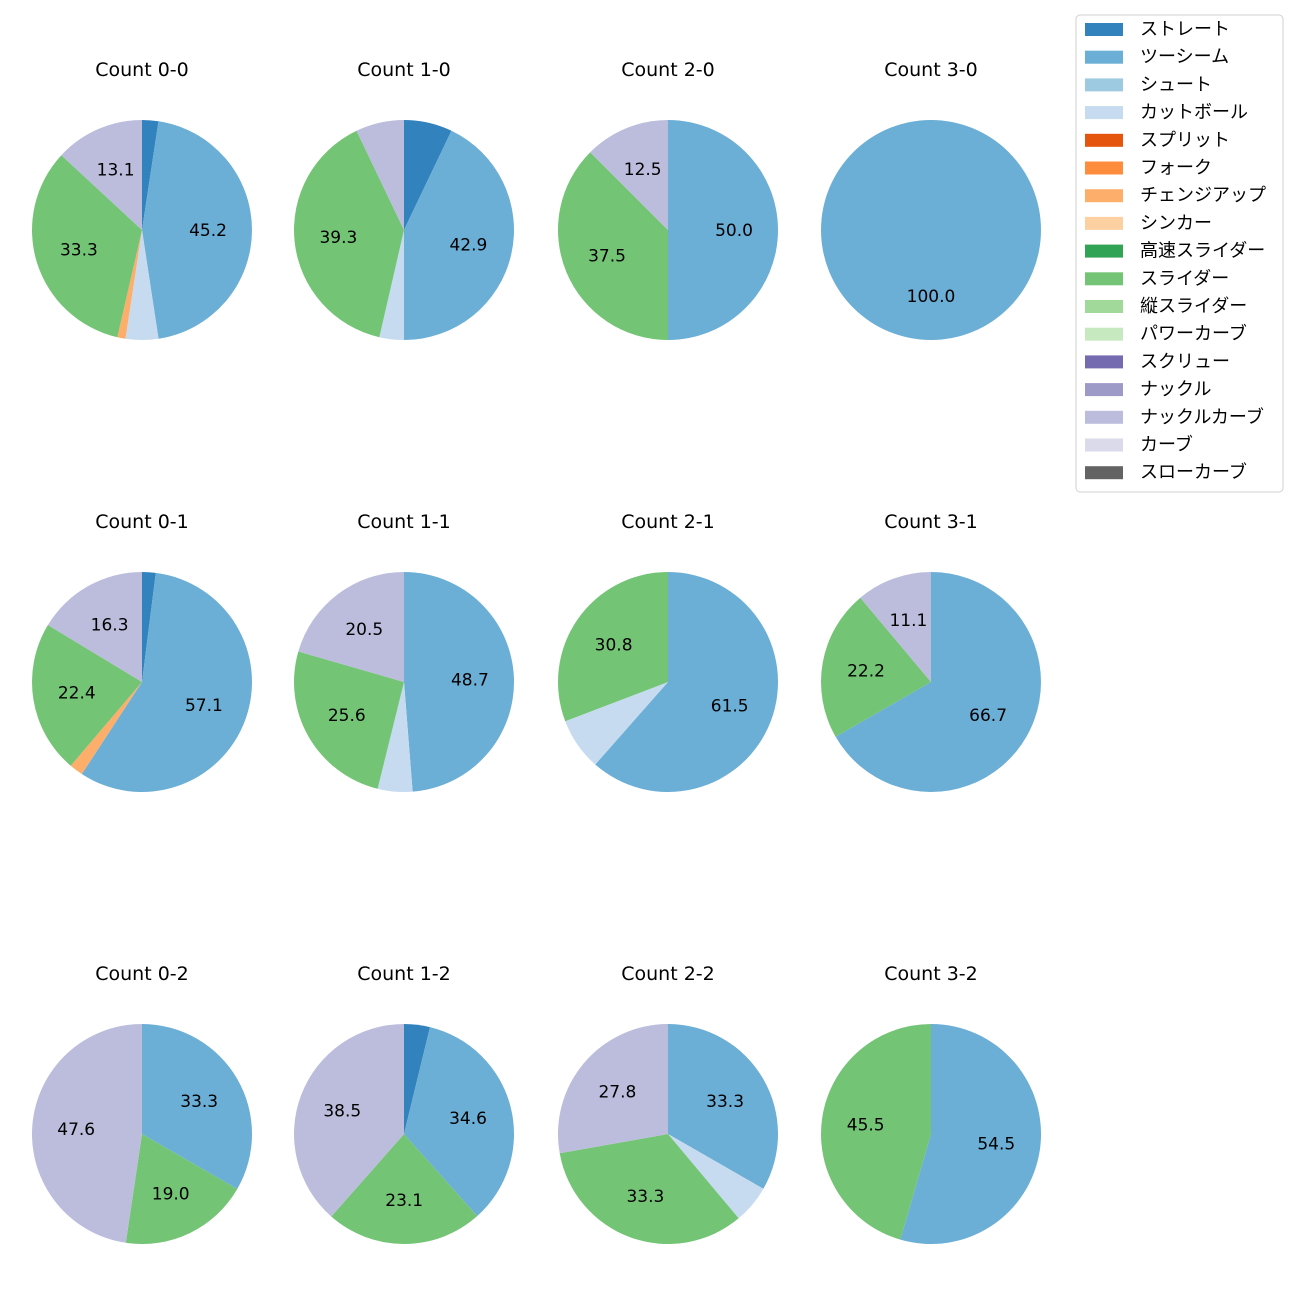 This screenshot has width=1300, height=1304. I want to click on pie-count-2-0: Count 2-0 50.0 37.5 12.5, so click(668, 199).